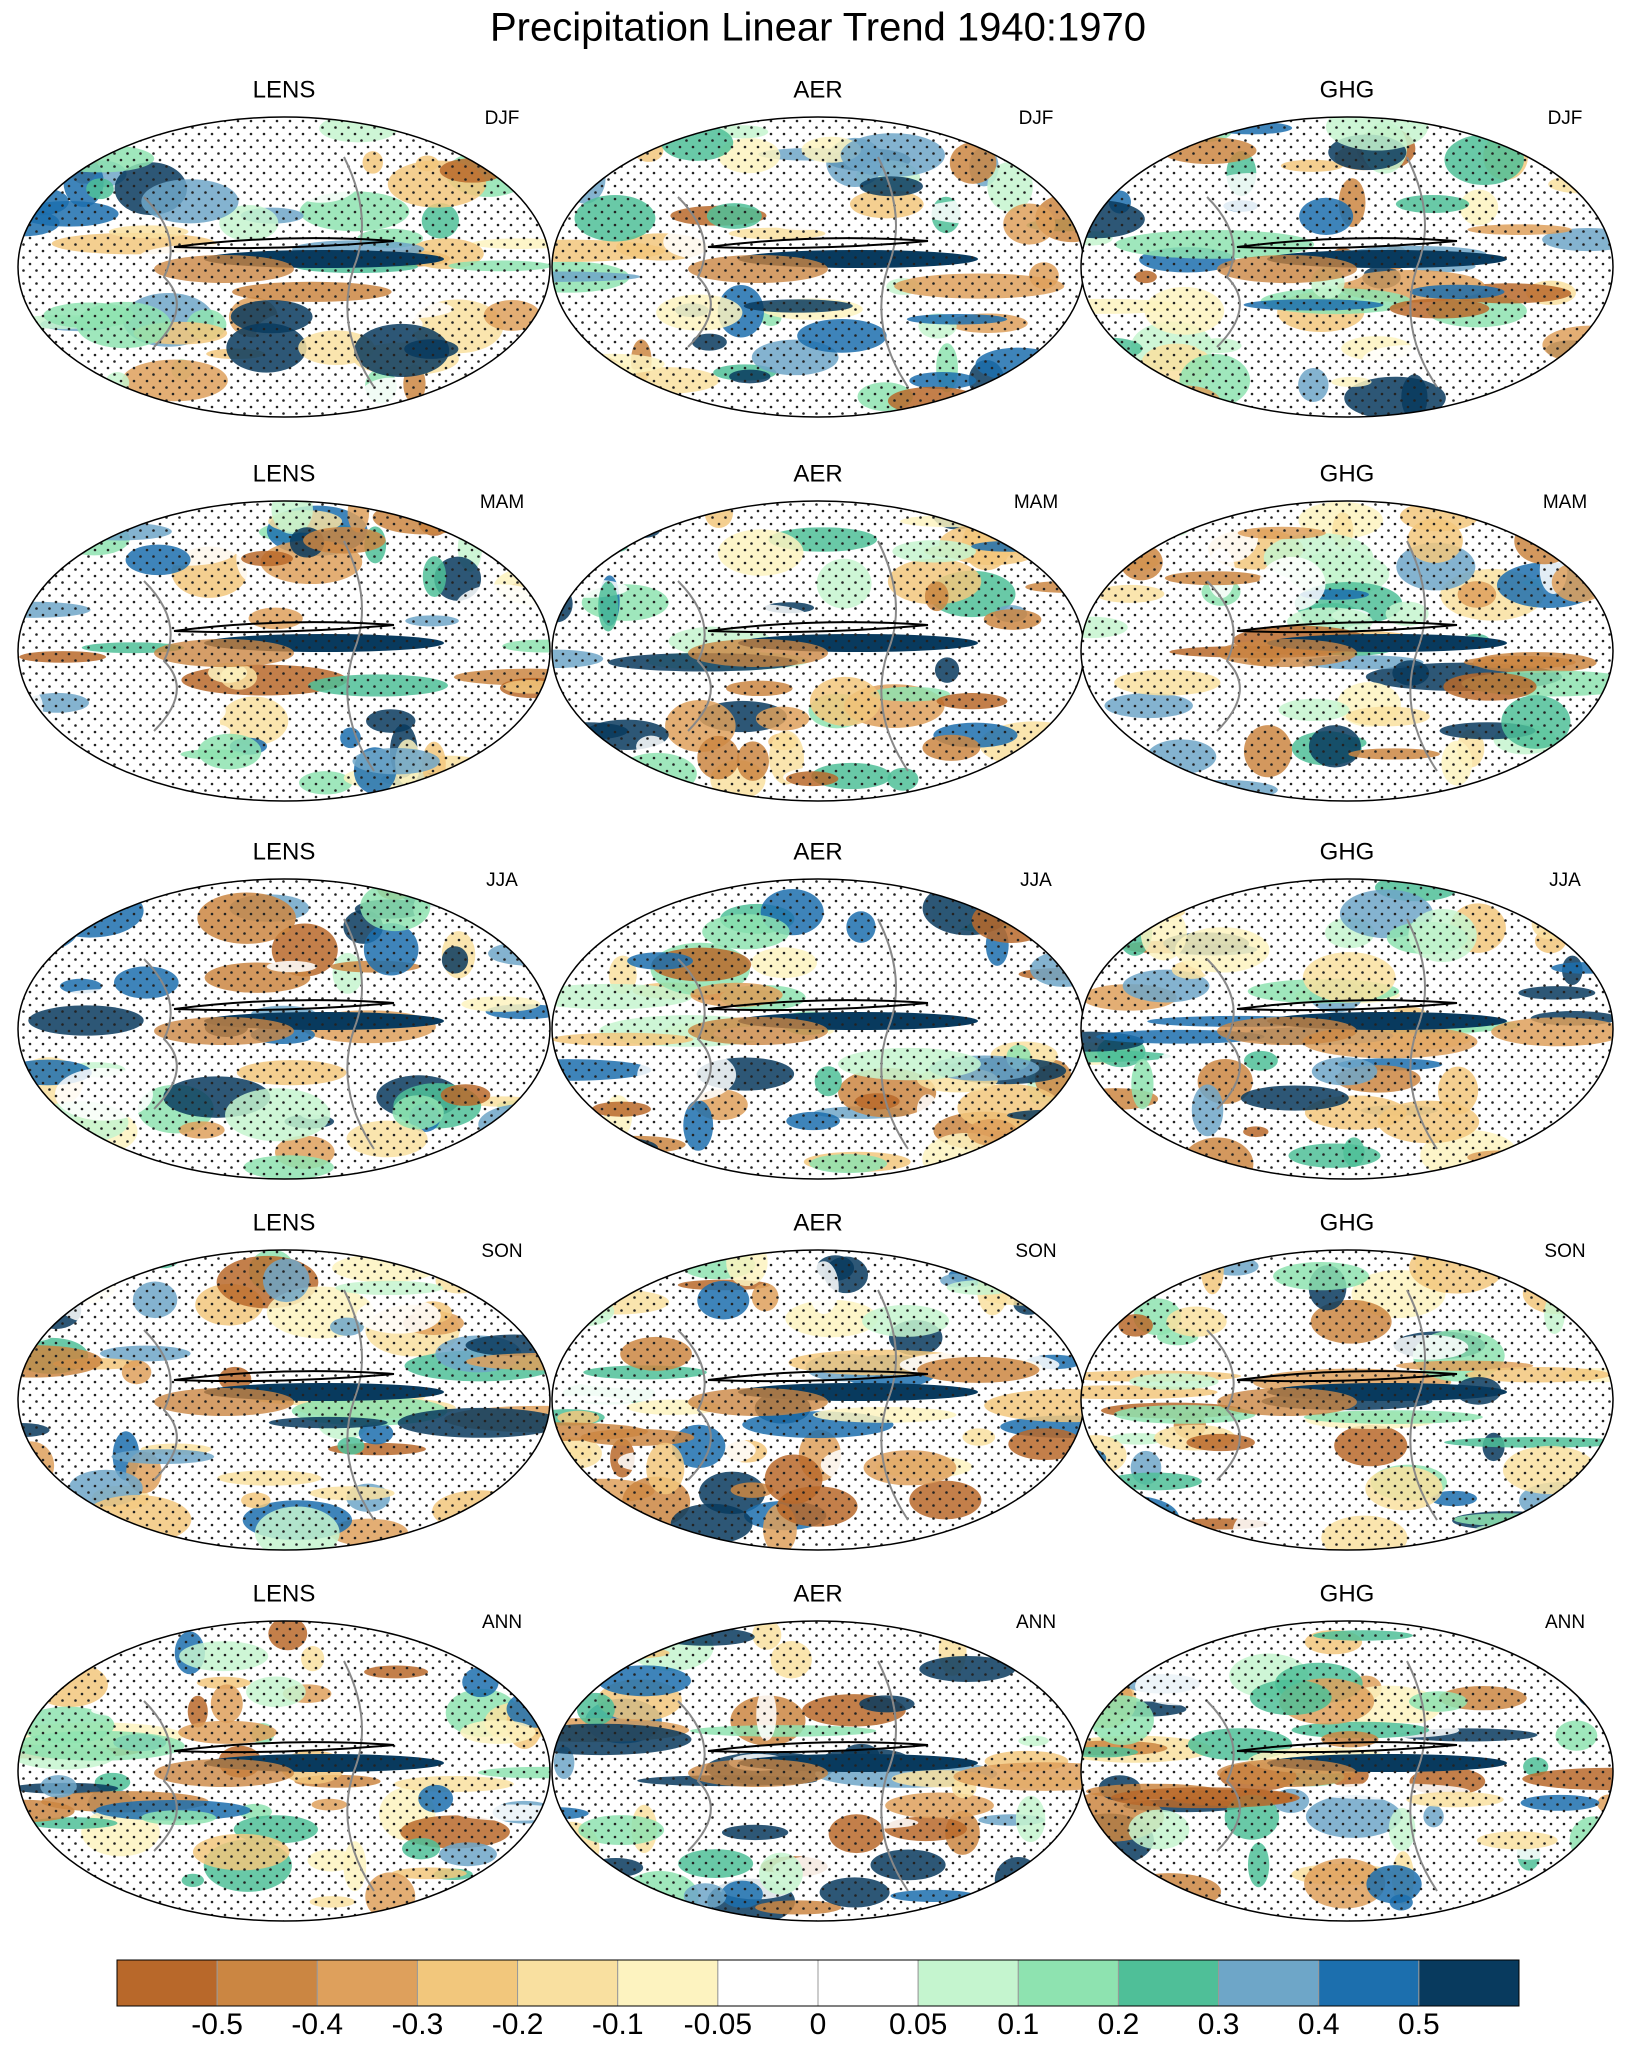 The width and height of the screenshot is (1636, 2045). Describe the element at coordinates (818, 2024) in the screenshot. I see `colorbar-tick-label: 0` at that location.